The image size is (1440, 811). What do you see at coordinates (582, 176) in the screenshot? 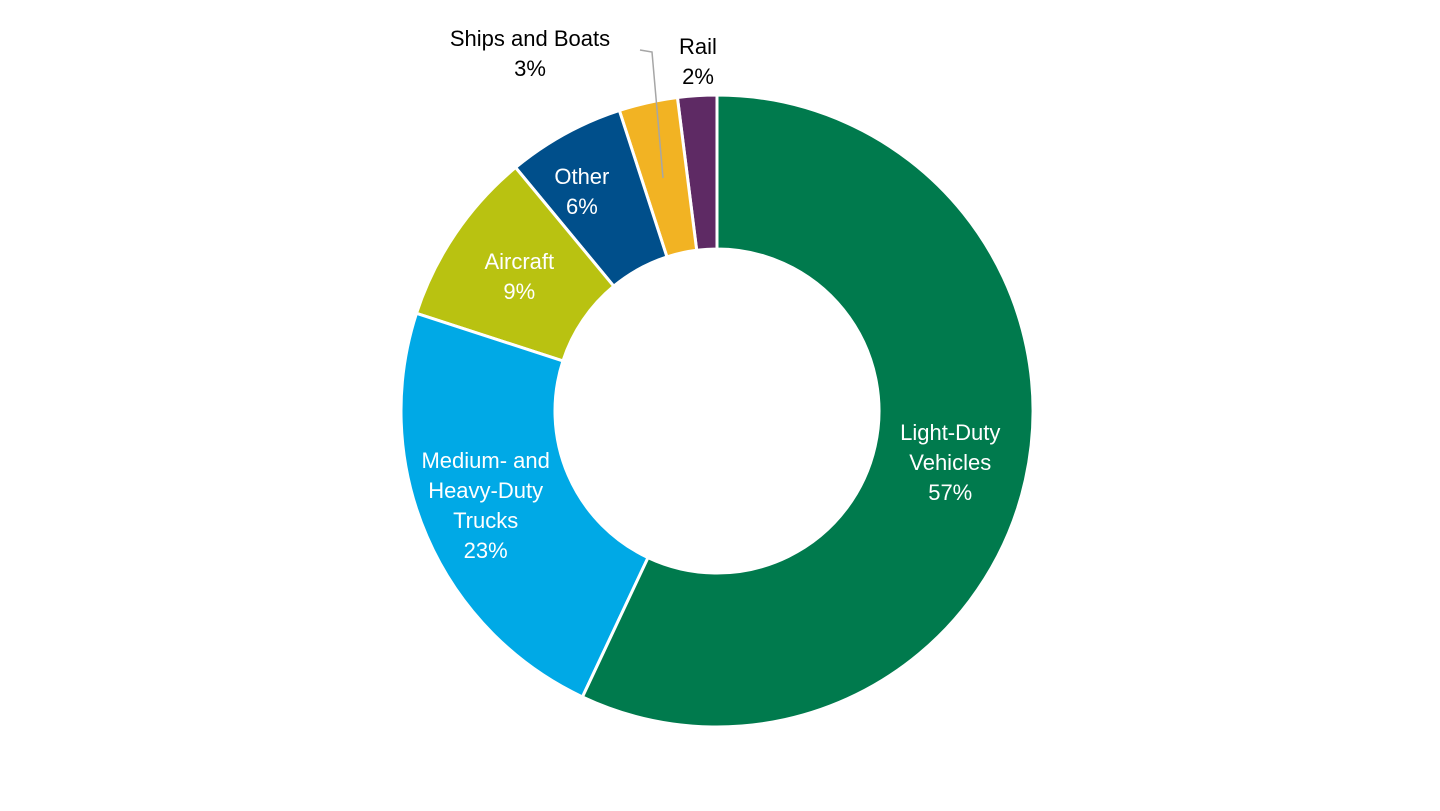
I see `category-label: Other` at bounding box center [582, 176].